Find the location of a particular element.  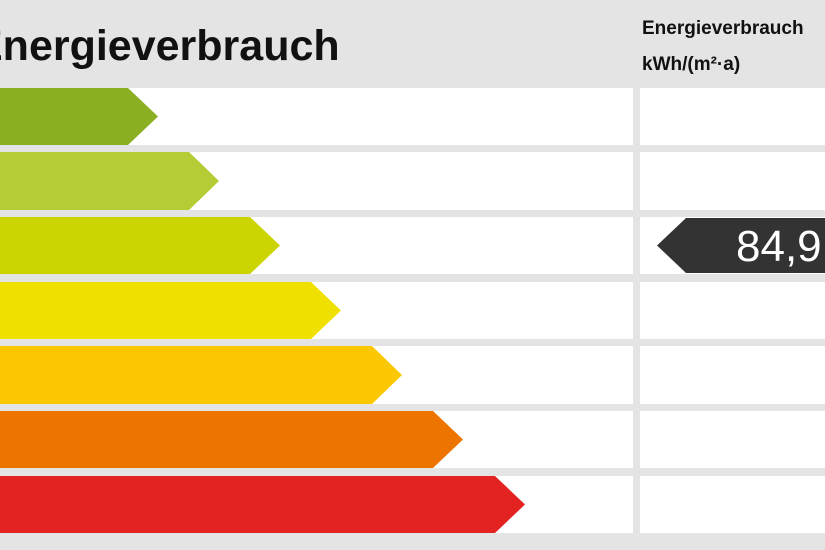

title: Energieverbrauch is located at coordinates (170, 46).